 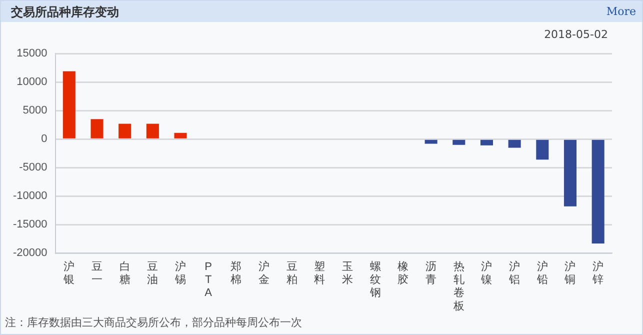 I want to click on x-tick-label: 玉米, so click(x=348, y=273).